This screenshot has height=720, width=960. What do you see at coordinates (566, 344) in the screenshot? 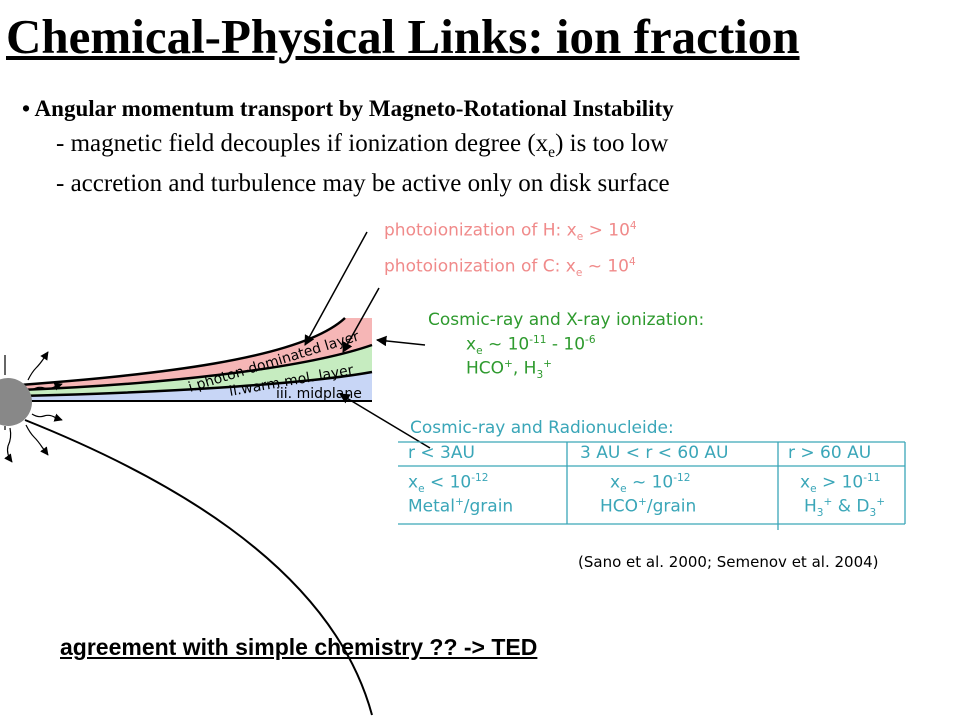
I see `text: - 10` at bounding box center [566, 344].